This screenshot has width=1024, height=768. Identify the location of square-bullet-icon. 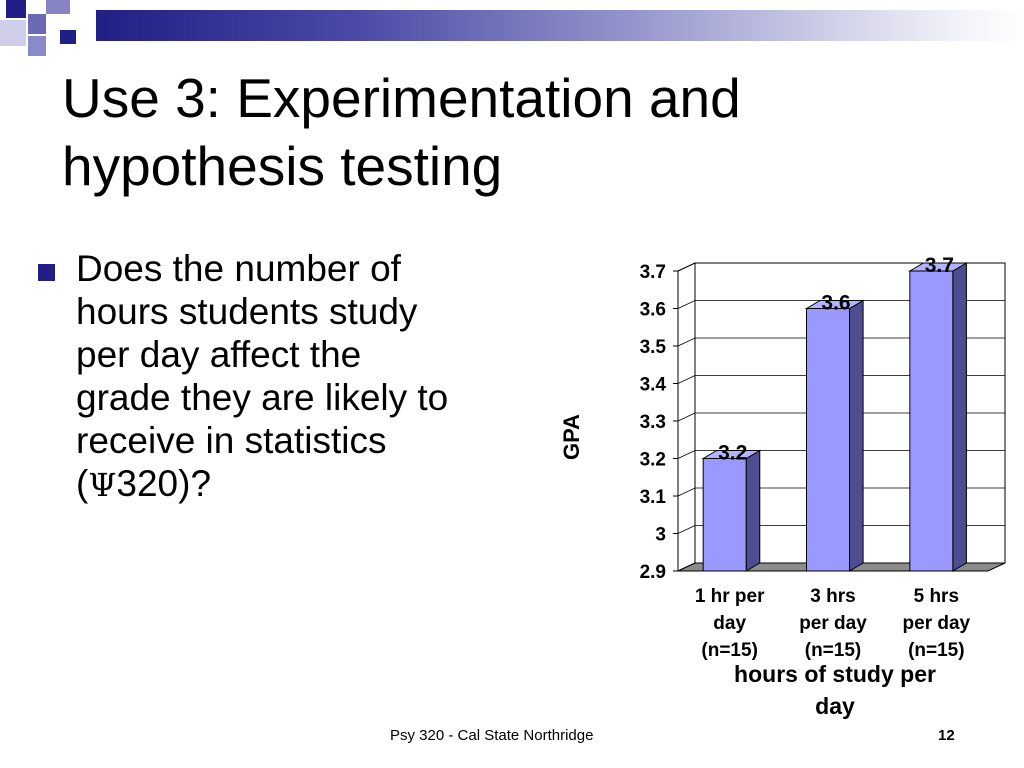
(46, 272).